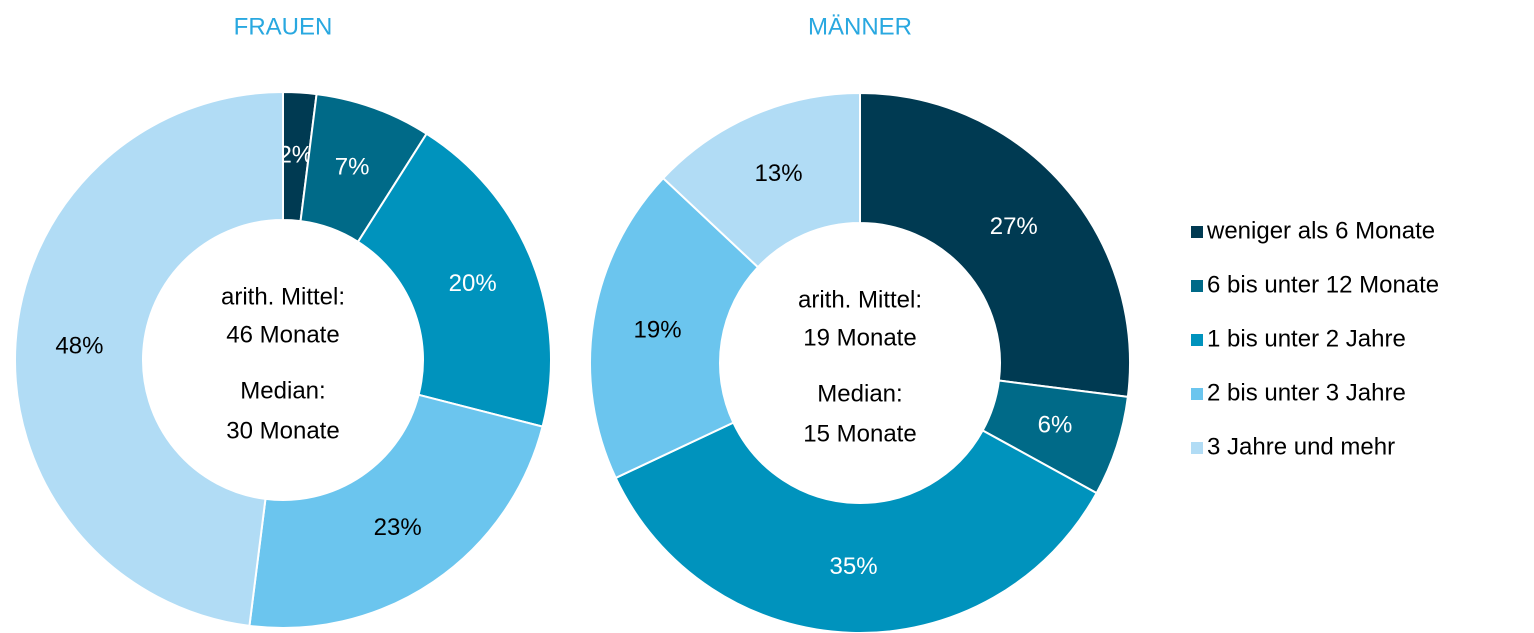 The width and height of the screenshot is (1534, 633). I want to click on data-label: 19%, so click(658, 329).